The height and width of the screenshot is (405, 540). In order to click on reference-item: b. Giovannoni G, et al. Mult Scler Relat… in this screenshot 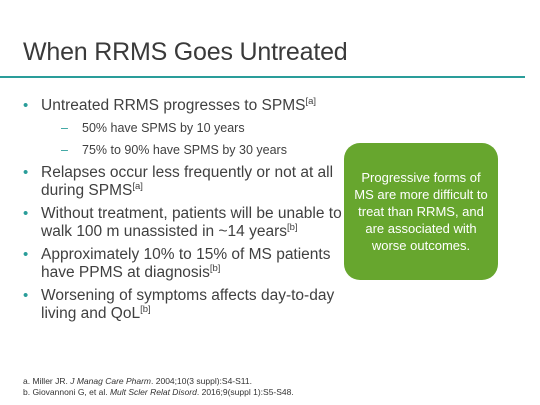, I will do `click(158, 392)`.